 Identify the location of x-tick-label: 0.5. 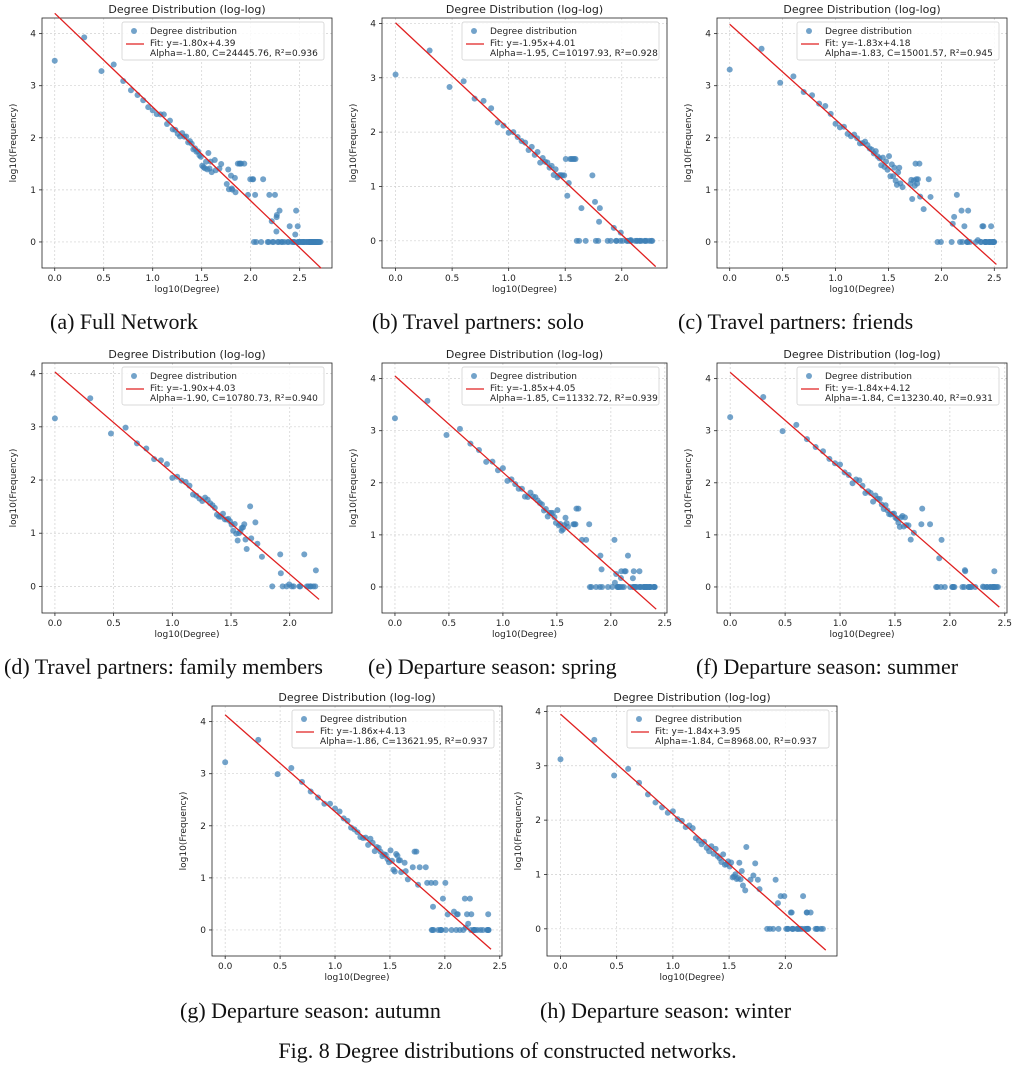
(617, 967).